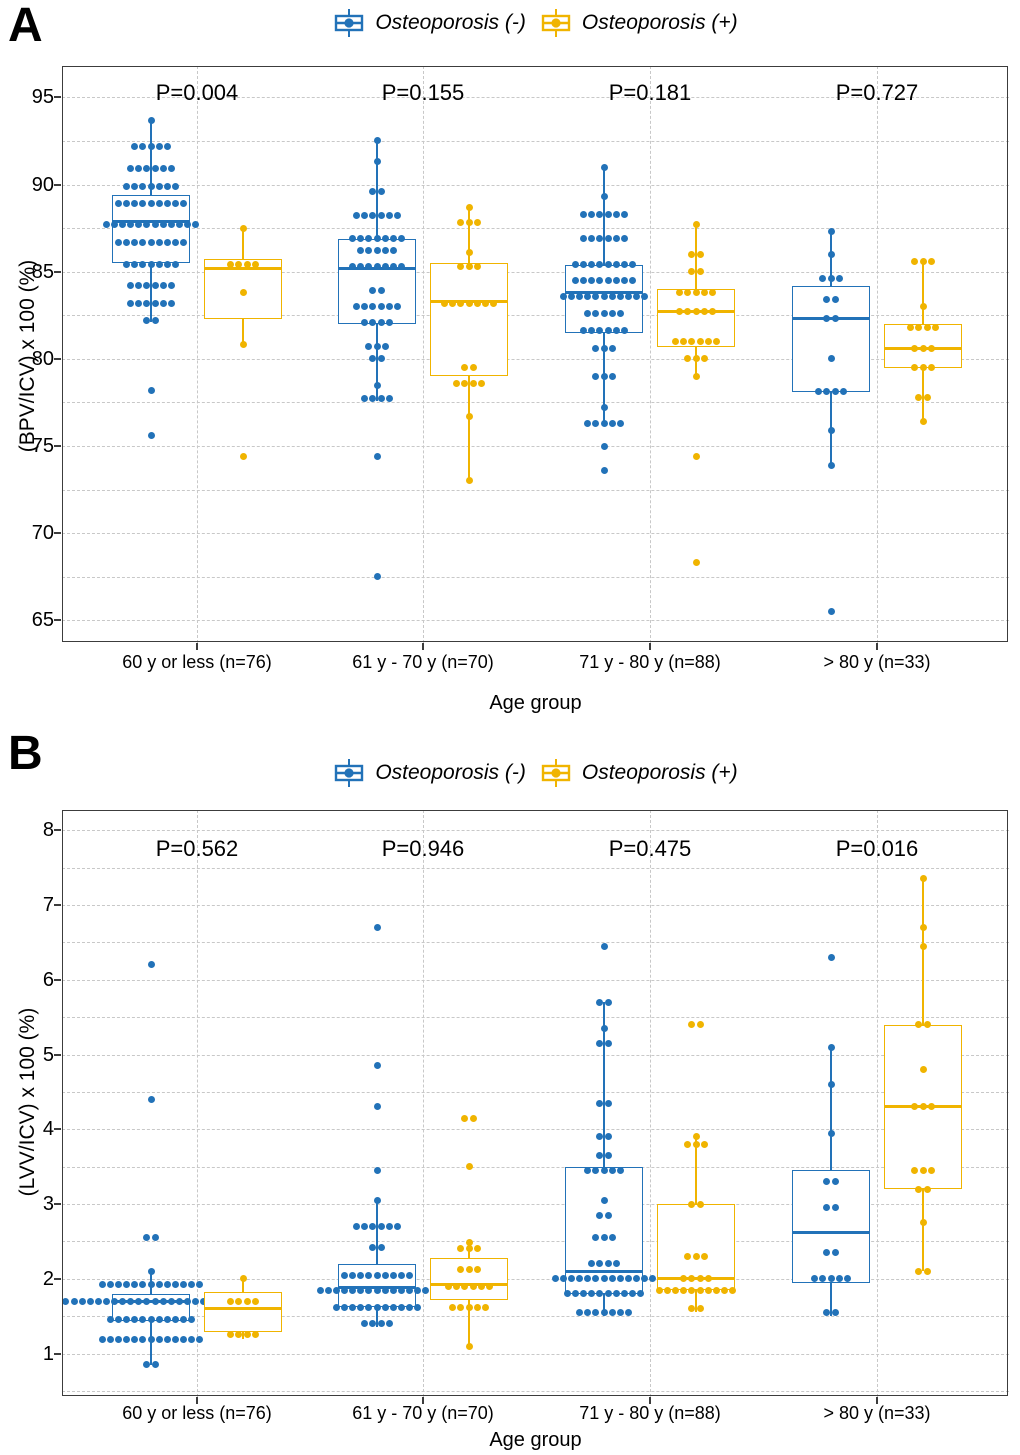 The image size is (1020, 1455). What do you see at coordinates (48, 1278) in the screenshot?
I see `y-tick-label: 2` at bounding box center [48, 1278].